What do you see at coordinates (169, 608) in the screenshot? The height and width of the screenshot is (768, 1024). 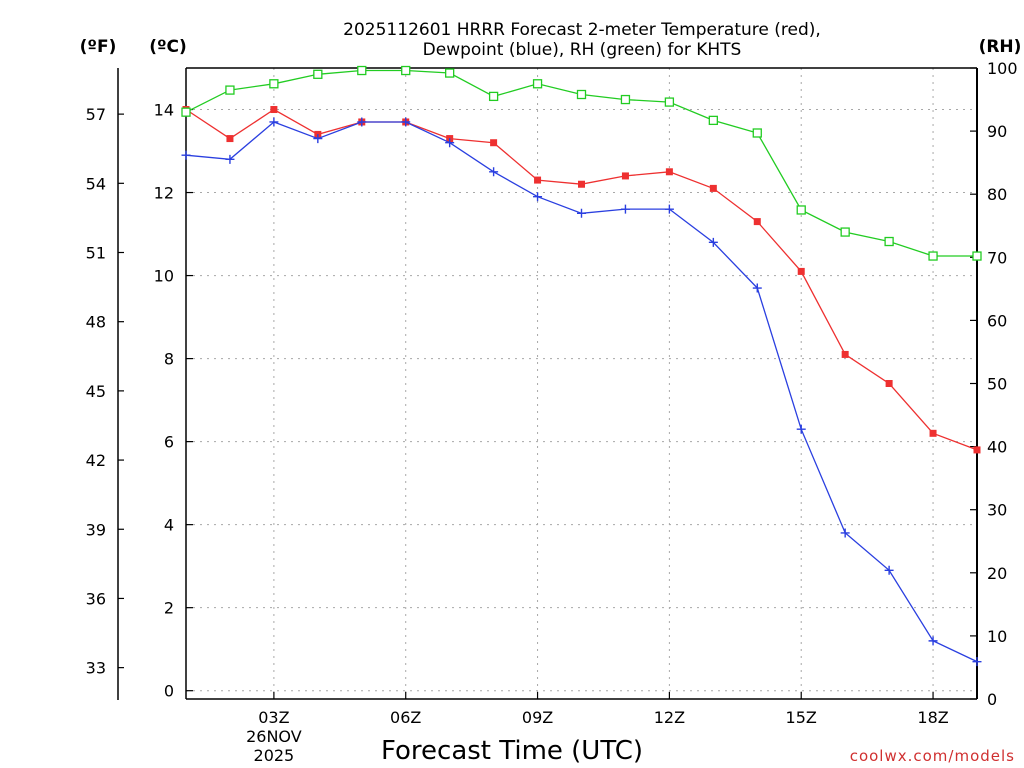 I see `celsius-tick-label: 2` at bounding box center [169, 608].